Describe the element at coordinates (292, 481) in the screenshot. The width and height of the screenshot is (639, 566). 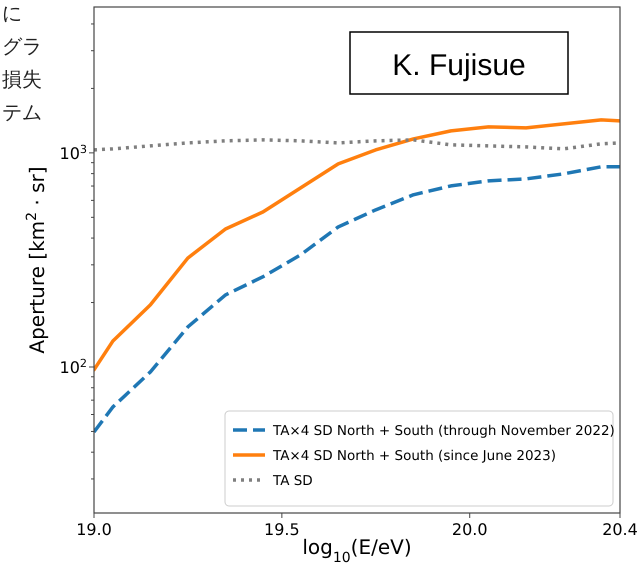
I see `legend-label: TA SD` at that location.